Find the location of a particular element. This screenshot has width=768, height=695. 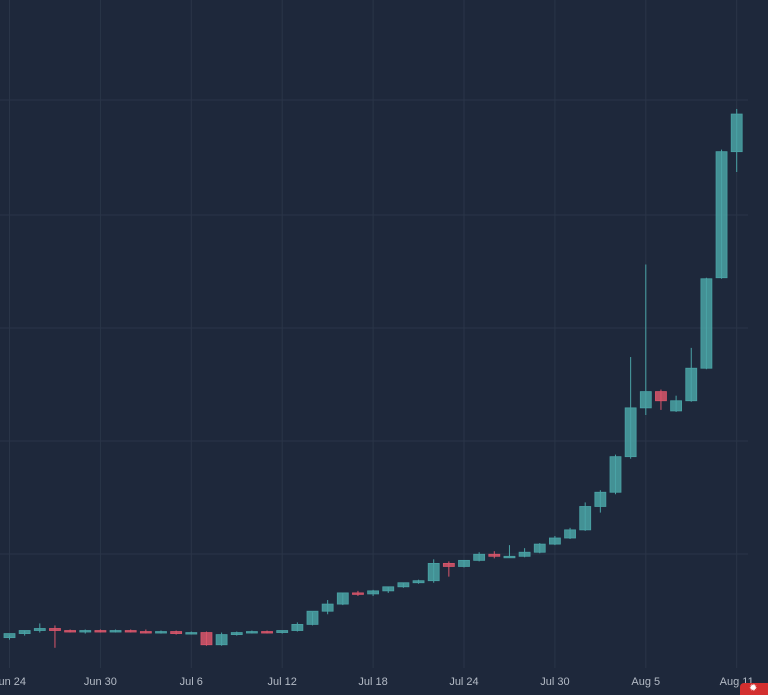

corner-badge: ✹ is located at coordinates (754, 689).